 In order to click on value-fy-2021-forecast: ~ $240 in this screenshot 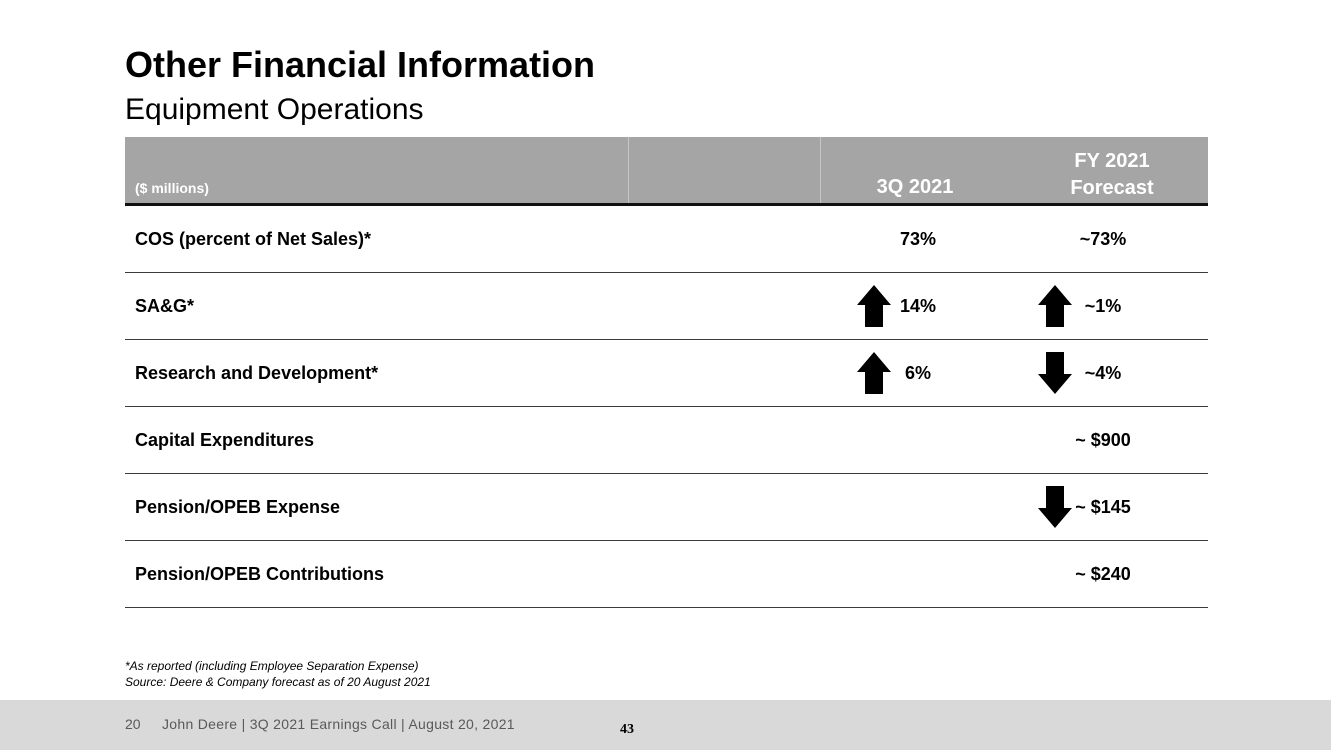, I will do `click(1103, 574)`.